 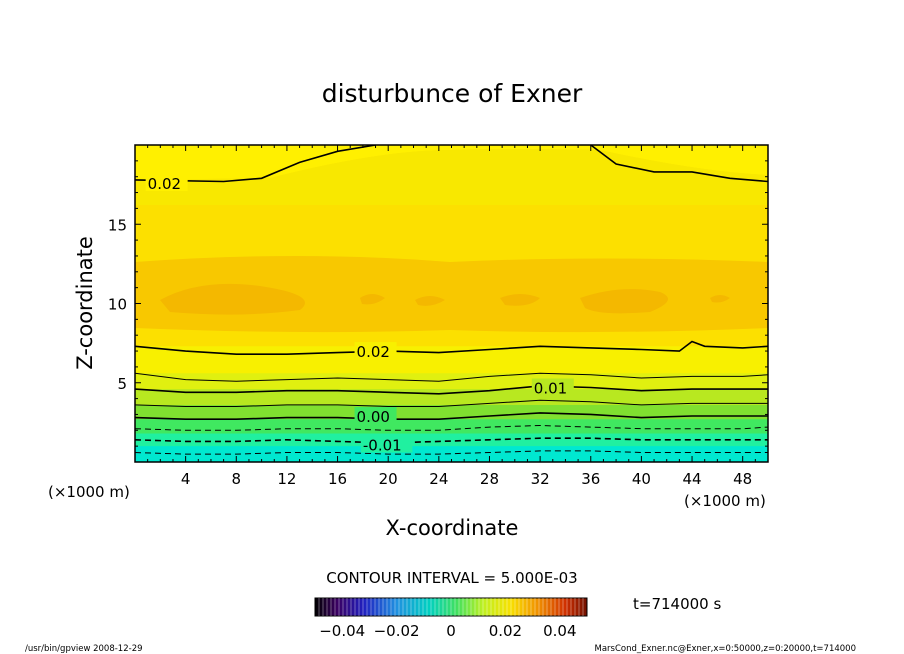 What do you see at coordinates (84, 649) in the screenshot?
I see `footer-left: /usr/bin/gpview 2008-12-29` at bounding box center [84, 649].